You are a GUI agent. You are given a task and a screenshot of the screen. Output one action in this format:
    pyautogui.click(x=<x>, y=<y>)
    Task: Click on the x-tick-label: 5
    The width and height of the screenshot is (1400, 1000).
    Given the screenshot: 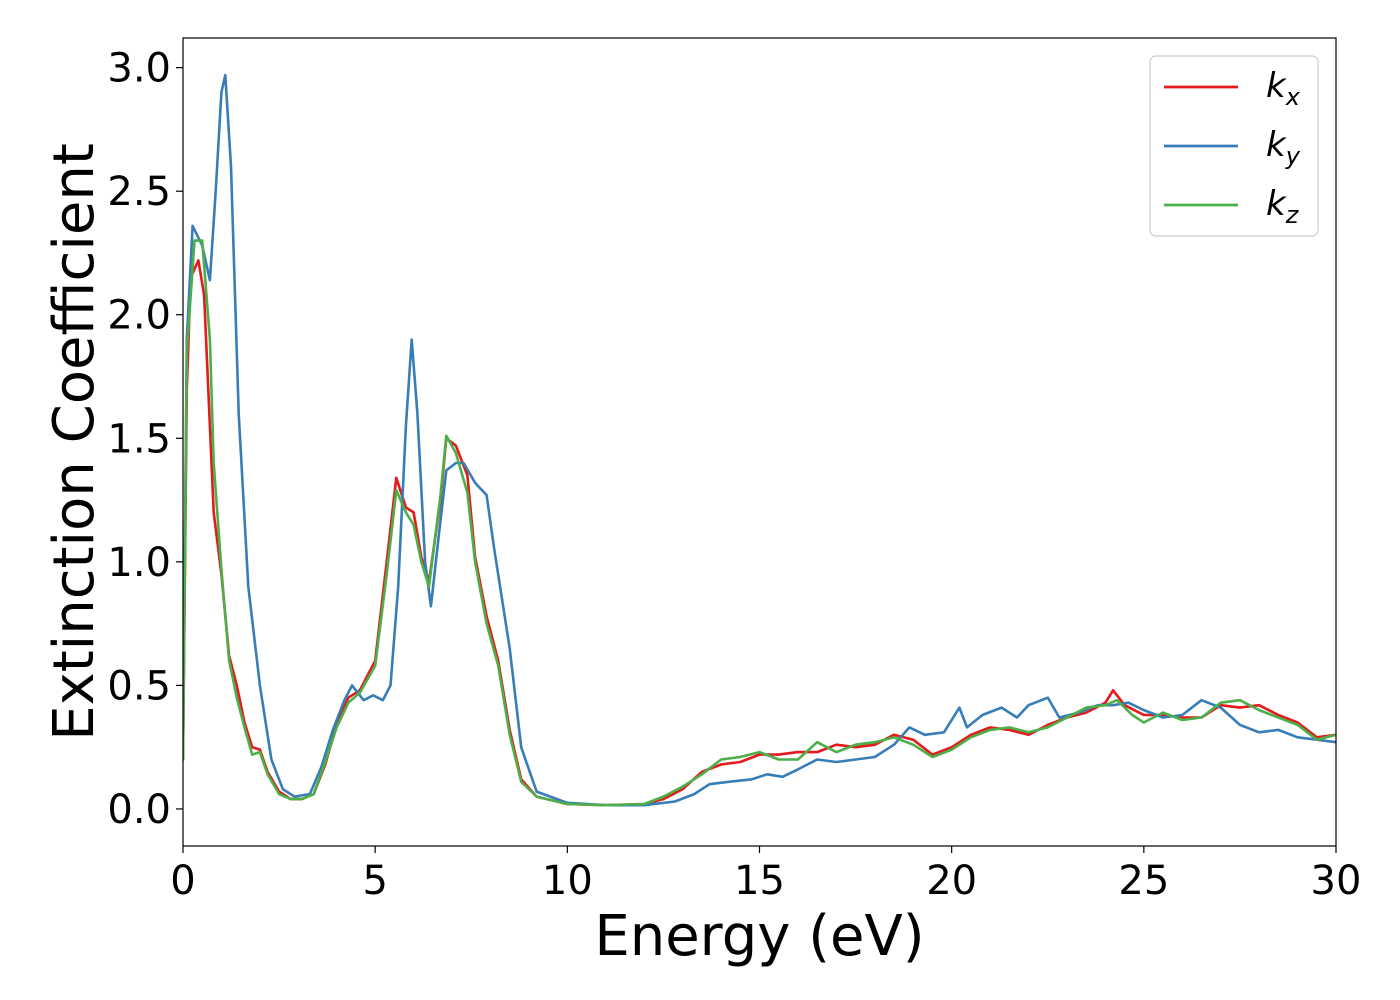 What is the action you would take?
    pyautogui.click(x=374, y=881)
    